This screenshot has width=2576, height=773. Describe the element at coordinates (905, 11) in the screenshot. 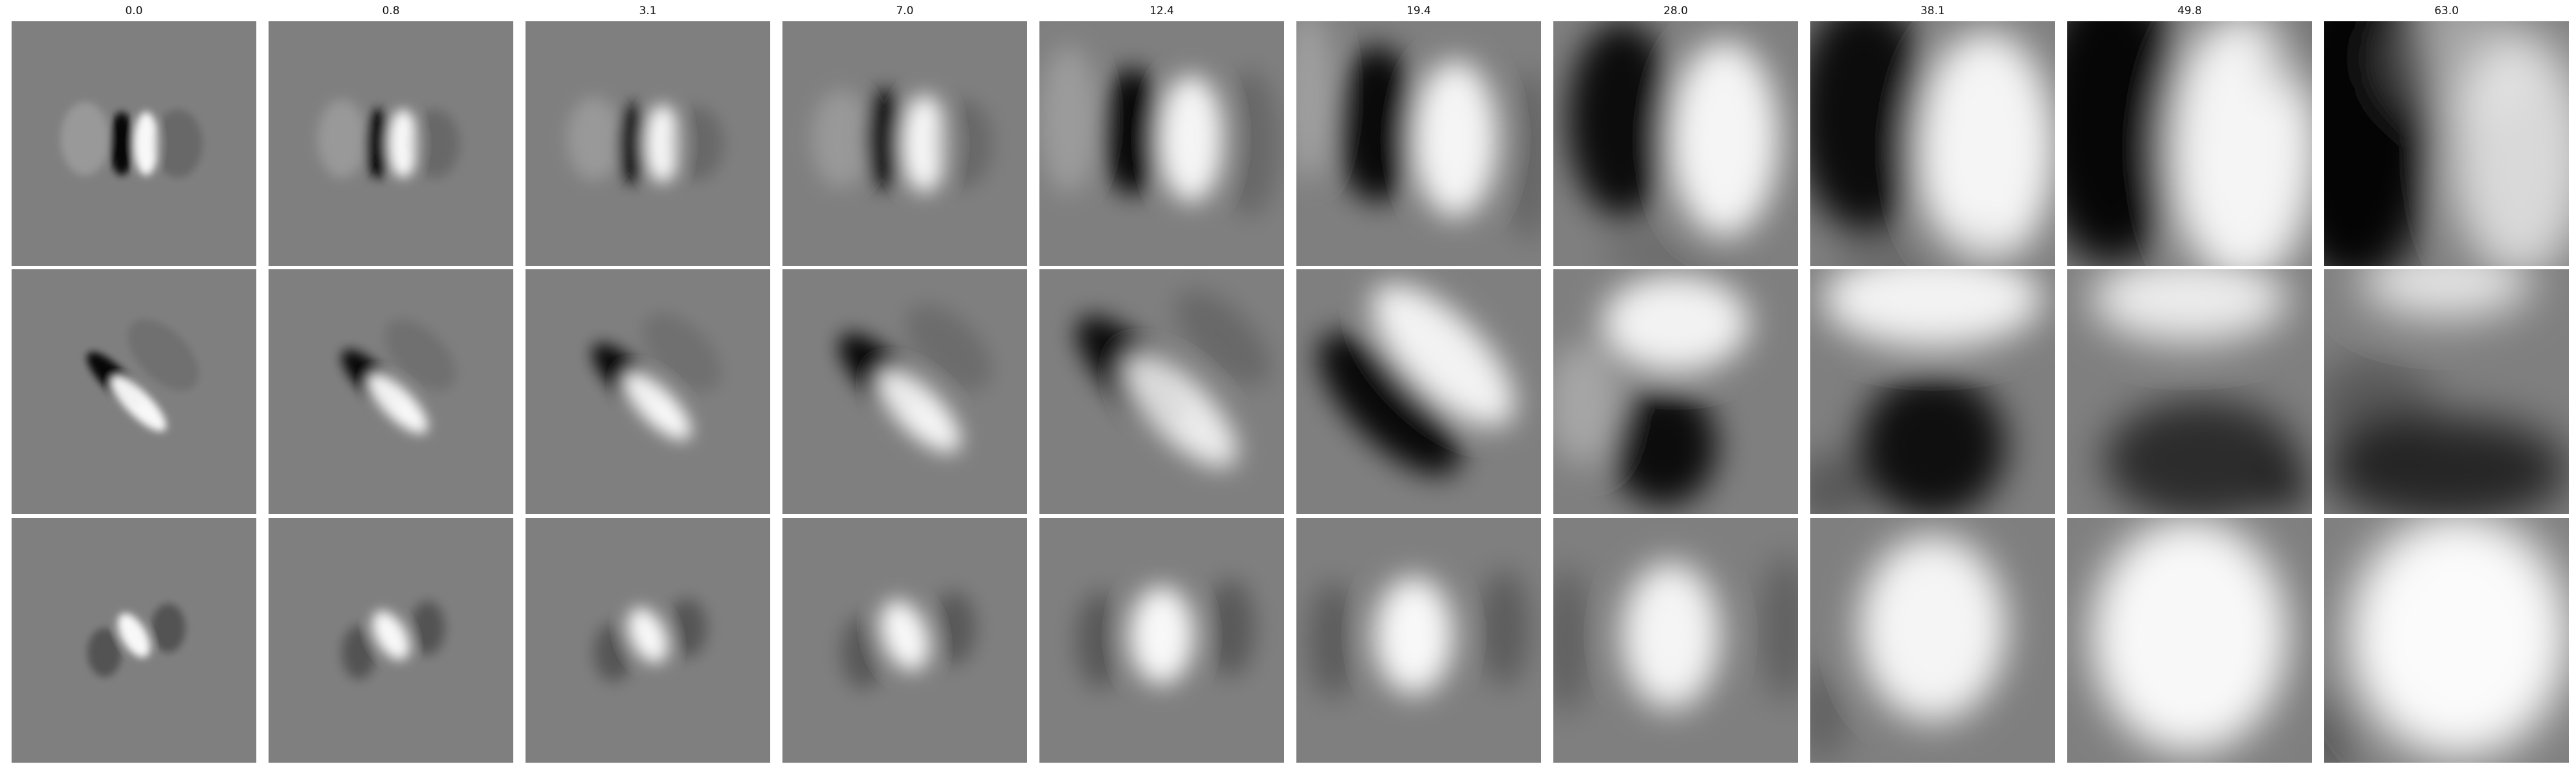

I see `column-title: 7.0` at that location.